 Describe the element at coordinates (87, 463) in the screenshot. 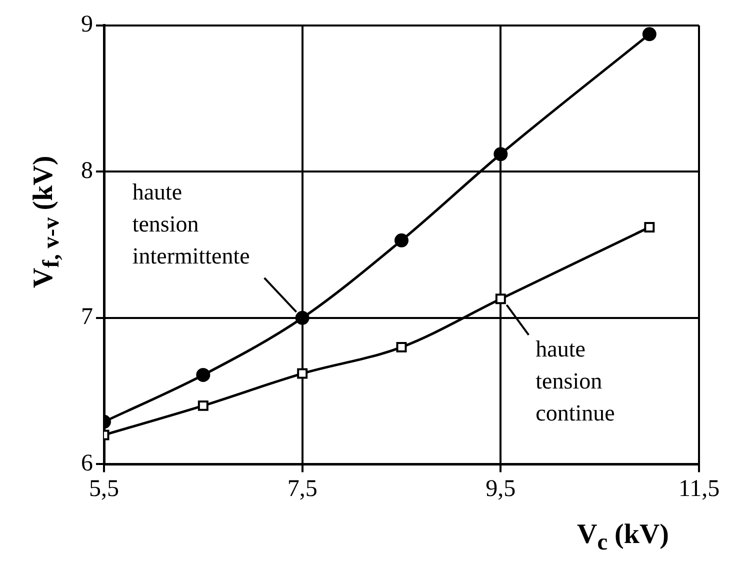

I see `y-tick-label: 6` at that location.